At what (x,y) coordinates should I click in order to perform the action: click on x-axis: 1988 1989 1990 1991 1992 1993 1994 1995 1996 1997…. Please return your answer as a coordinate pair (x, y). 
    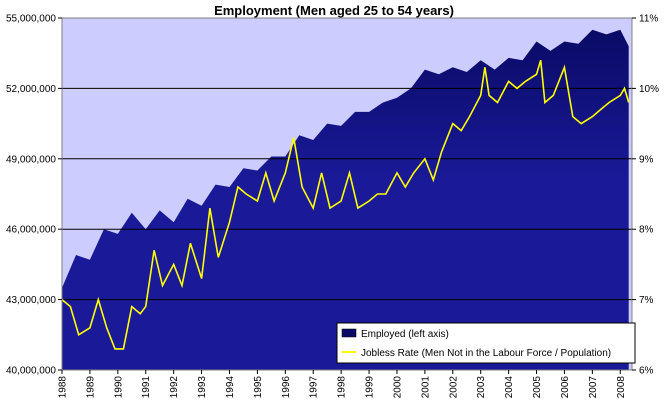
    Looking at the image, I should click on (342, 384).